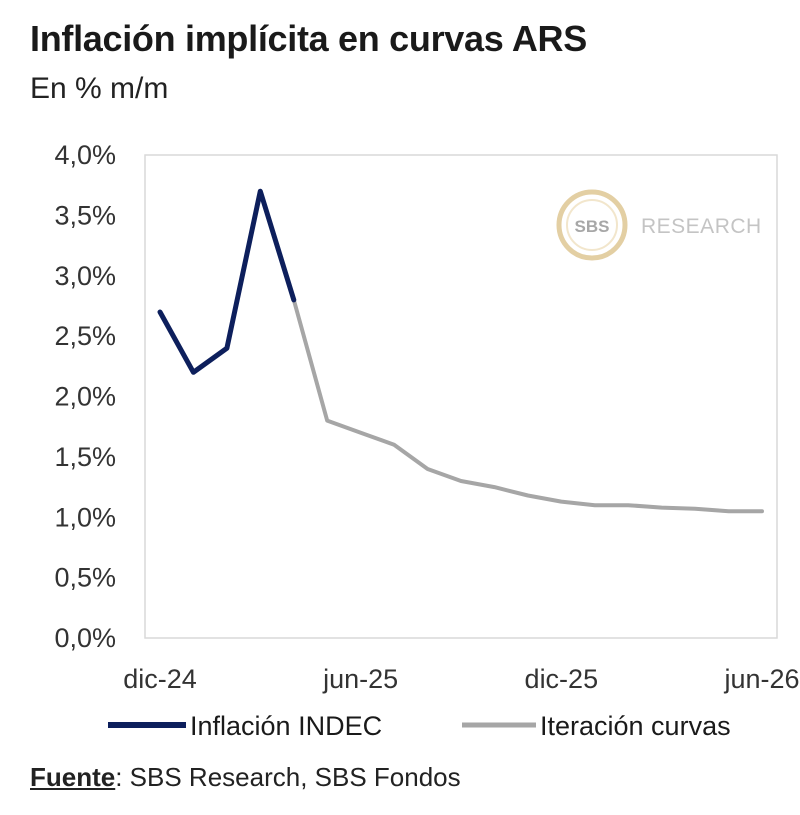  What do you see at coordinates (99, 88) in the screenshot?
I see `chart-subtitle: En % m/m` at bounding box center [99, 88].